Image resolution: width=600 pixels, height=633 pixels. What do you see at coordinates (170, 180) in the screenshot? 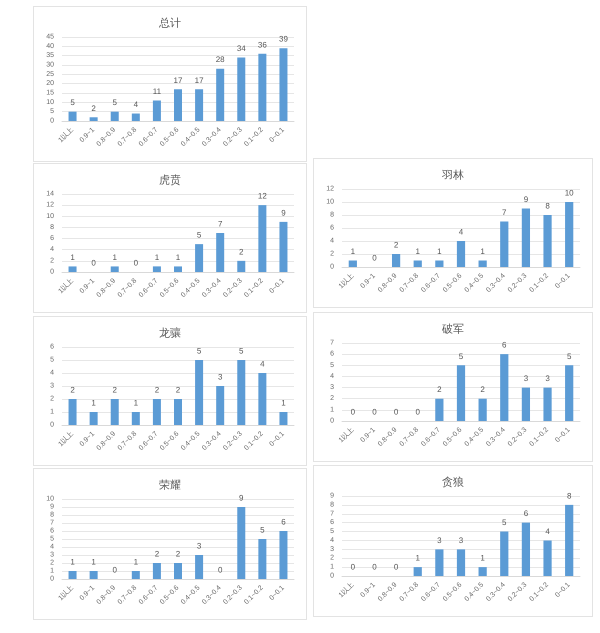
I see `chart-title: 虎贲` at bounding box center [170, 180].